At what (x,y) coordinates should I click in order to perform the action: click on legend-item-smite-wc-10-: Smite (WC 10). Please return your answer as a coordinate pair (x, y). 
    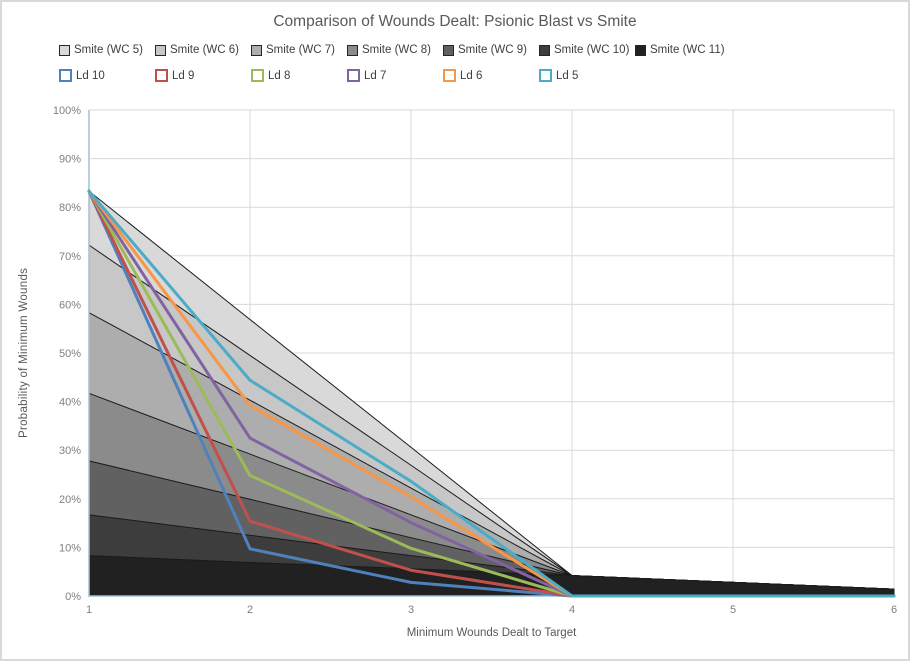
    Looking at the image, I should click on (587, 50).